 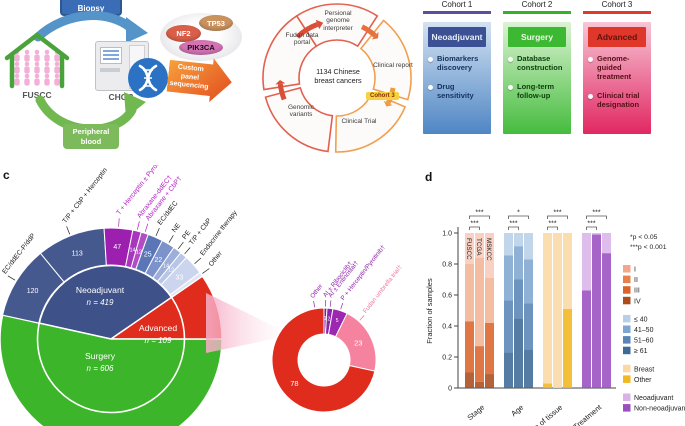 I want to click on bullet-text: Drug sensitivity, so click(x=455, y=91).